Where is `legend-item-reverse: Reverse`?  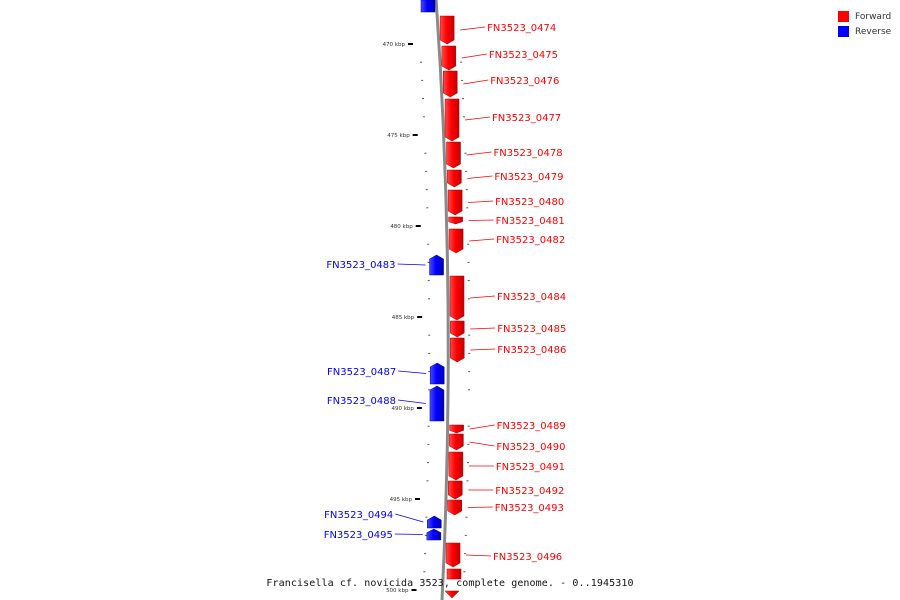 legend-item-reverse: Reverse is located at coordinates (864, 31).